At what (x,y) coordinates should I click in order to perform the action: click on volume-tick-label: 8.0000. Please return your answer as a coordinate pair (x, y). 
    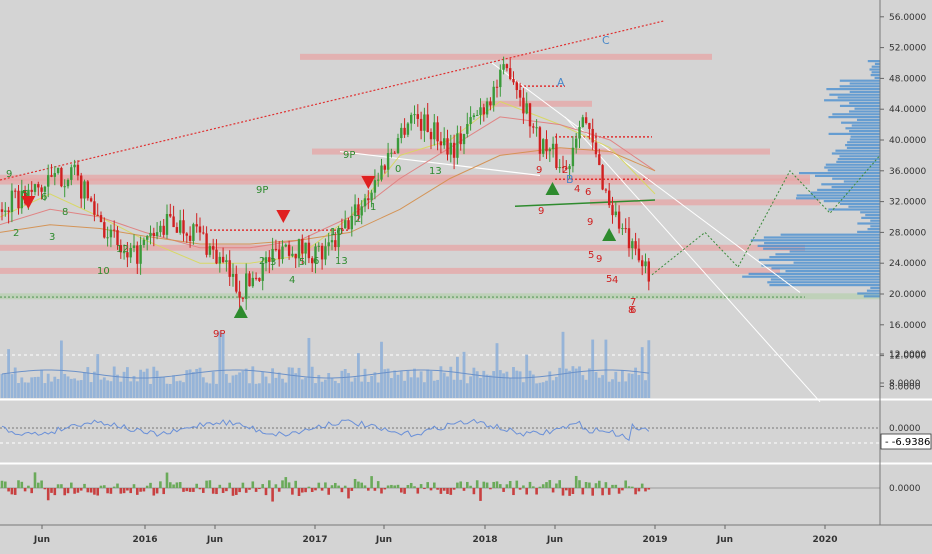
    Looking at the image, I should click on (905, 384).